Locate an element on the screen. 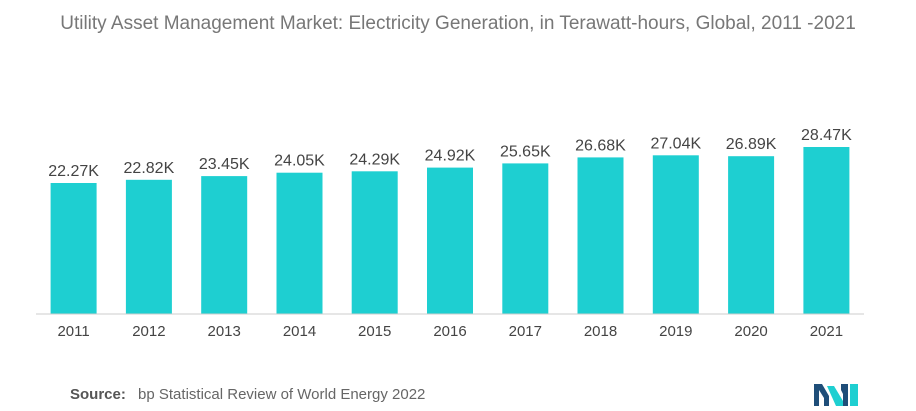  x-tick-2019: 2019 is located at coordinates (675, 331).